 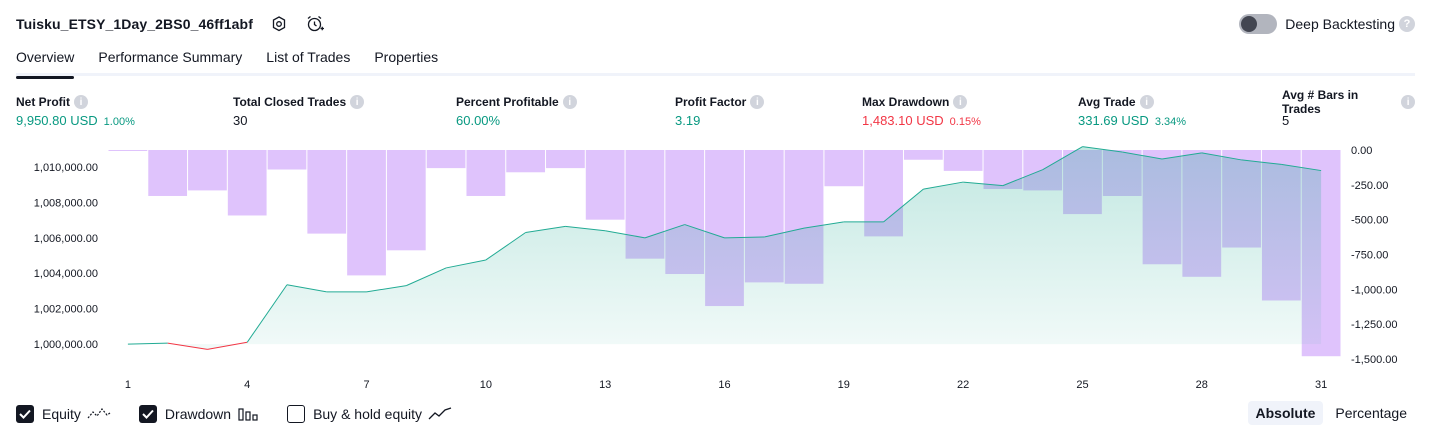 I want to click on metric-net-profit: Net Profit i 9,950.80 USD 1.00%, so click(x=75, y=111).